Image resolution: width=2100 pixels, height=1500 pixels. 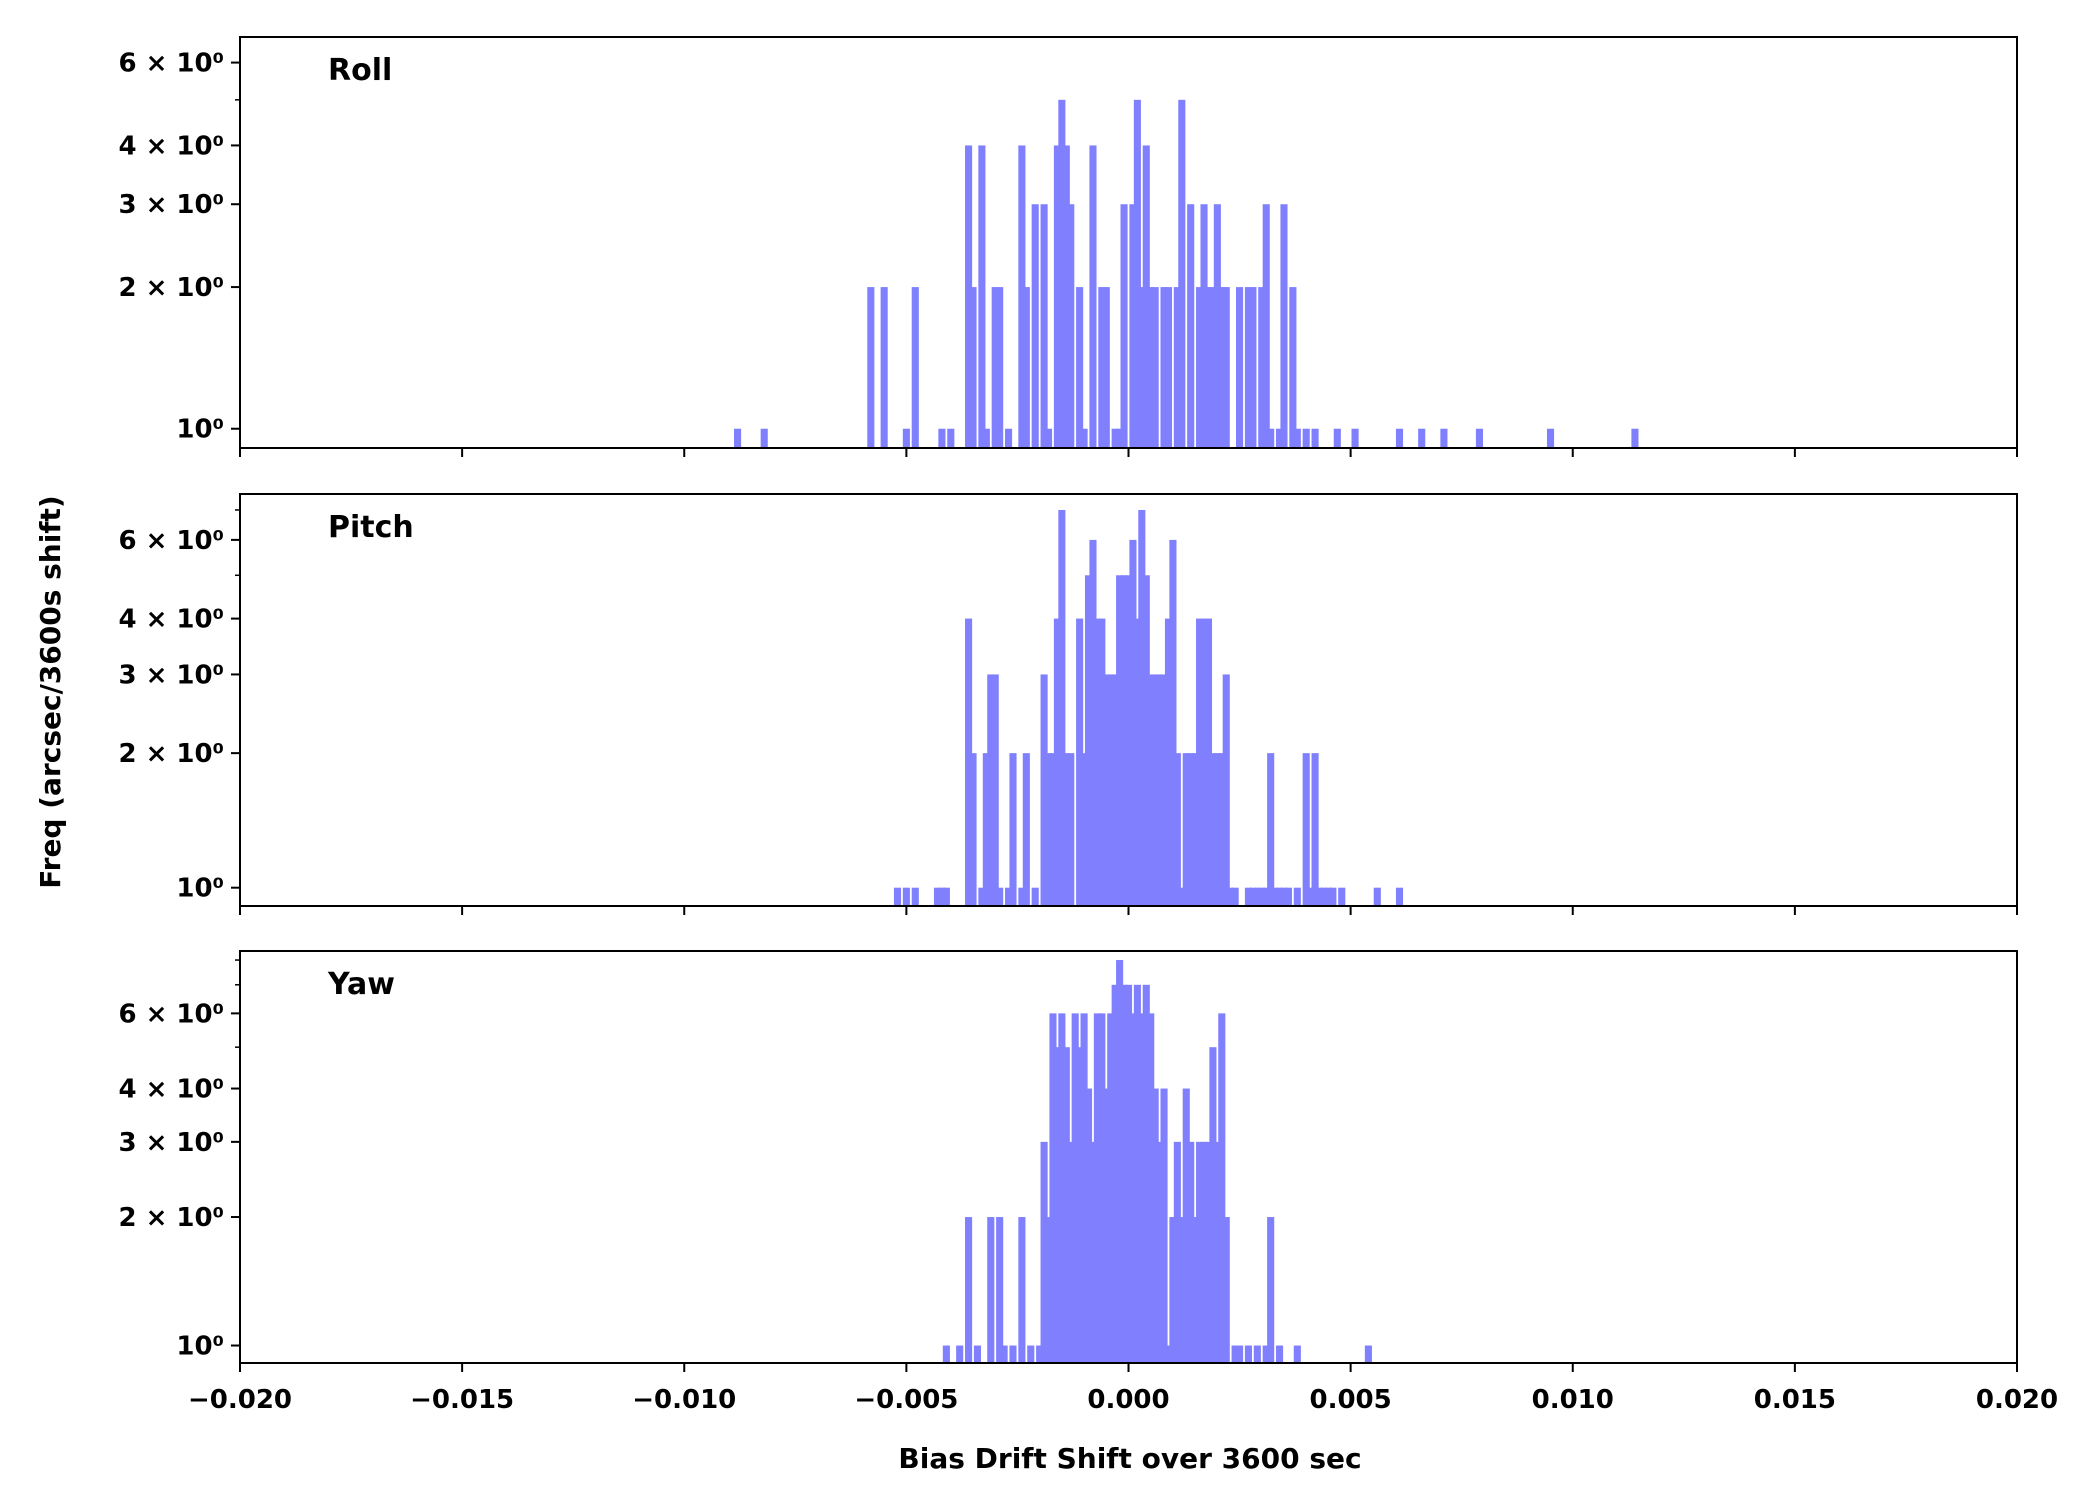 I want to click on panel-title: Yaw, so click(x=361, y=984).